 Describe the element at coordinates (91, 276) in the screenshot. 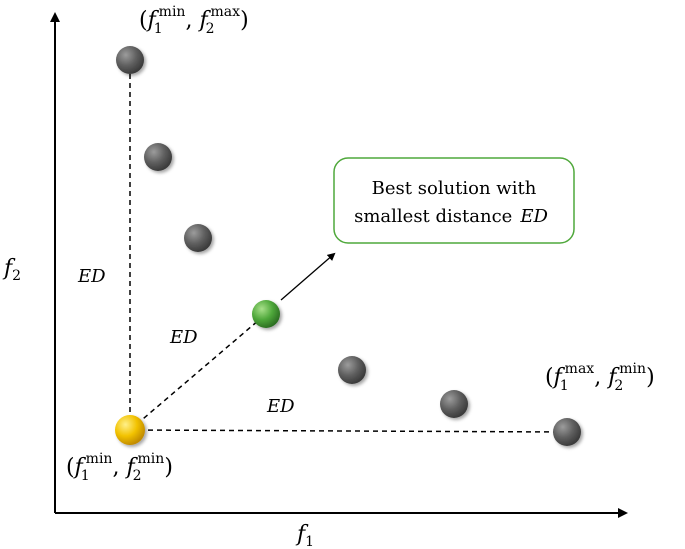

I see `ed-label-vertical: ED` at that location.